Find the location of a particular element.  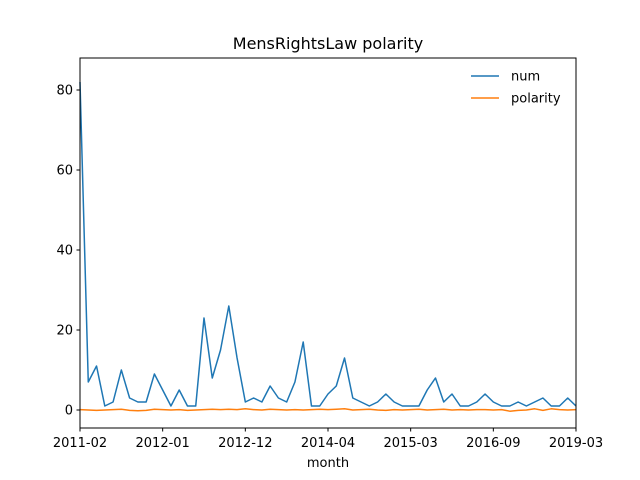

x-tick-label: 2014-04 is located at coordinates (328, 443).